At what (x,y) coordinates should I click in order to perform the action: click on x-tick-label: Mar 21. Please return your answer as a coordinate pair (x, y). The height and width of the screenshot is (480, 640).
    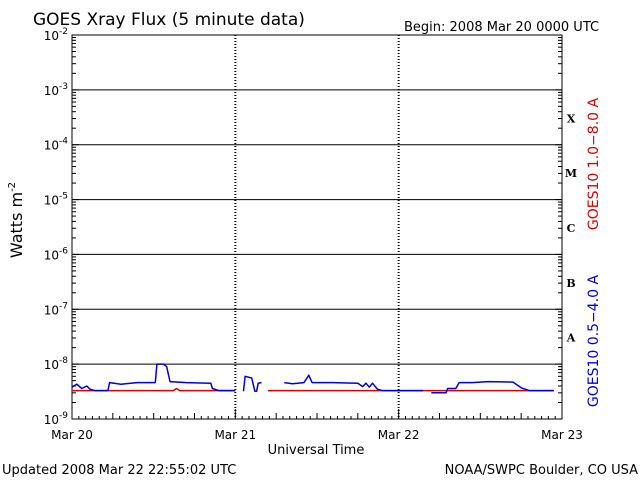
    Looking at the image, I should click on (235, 435).